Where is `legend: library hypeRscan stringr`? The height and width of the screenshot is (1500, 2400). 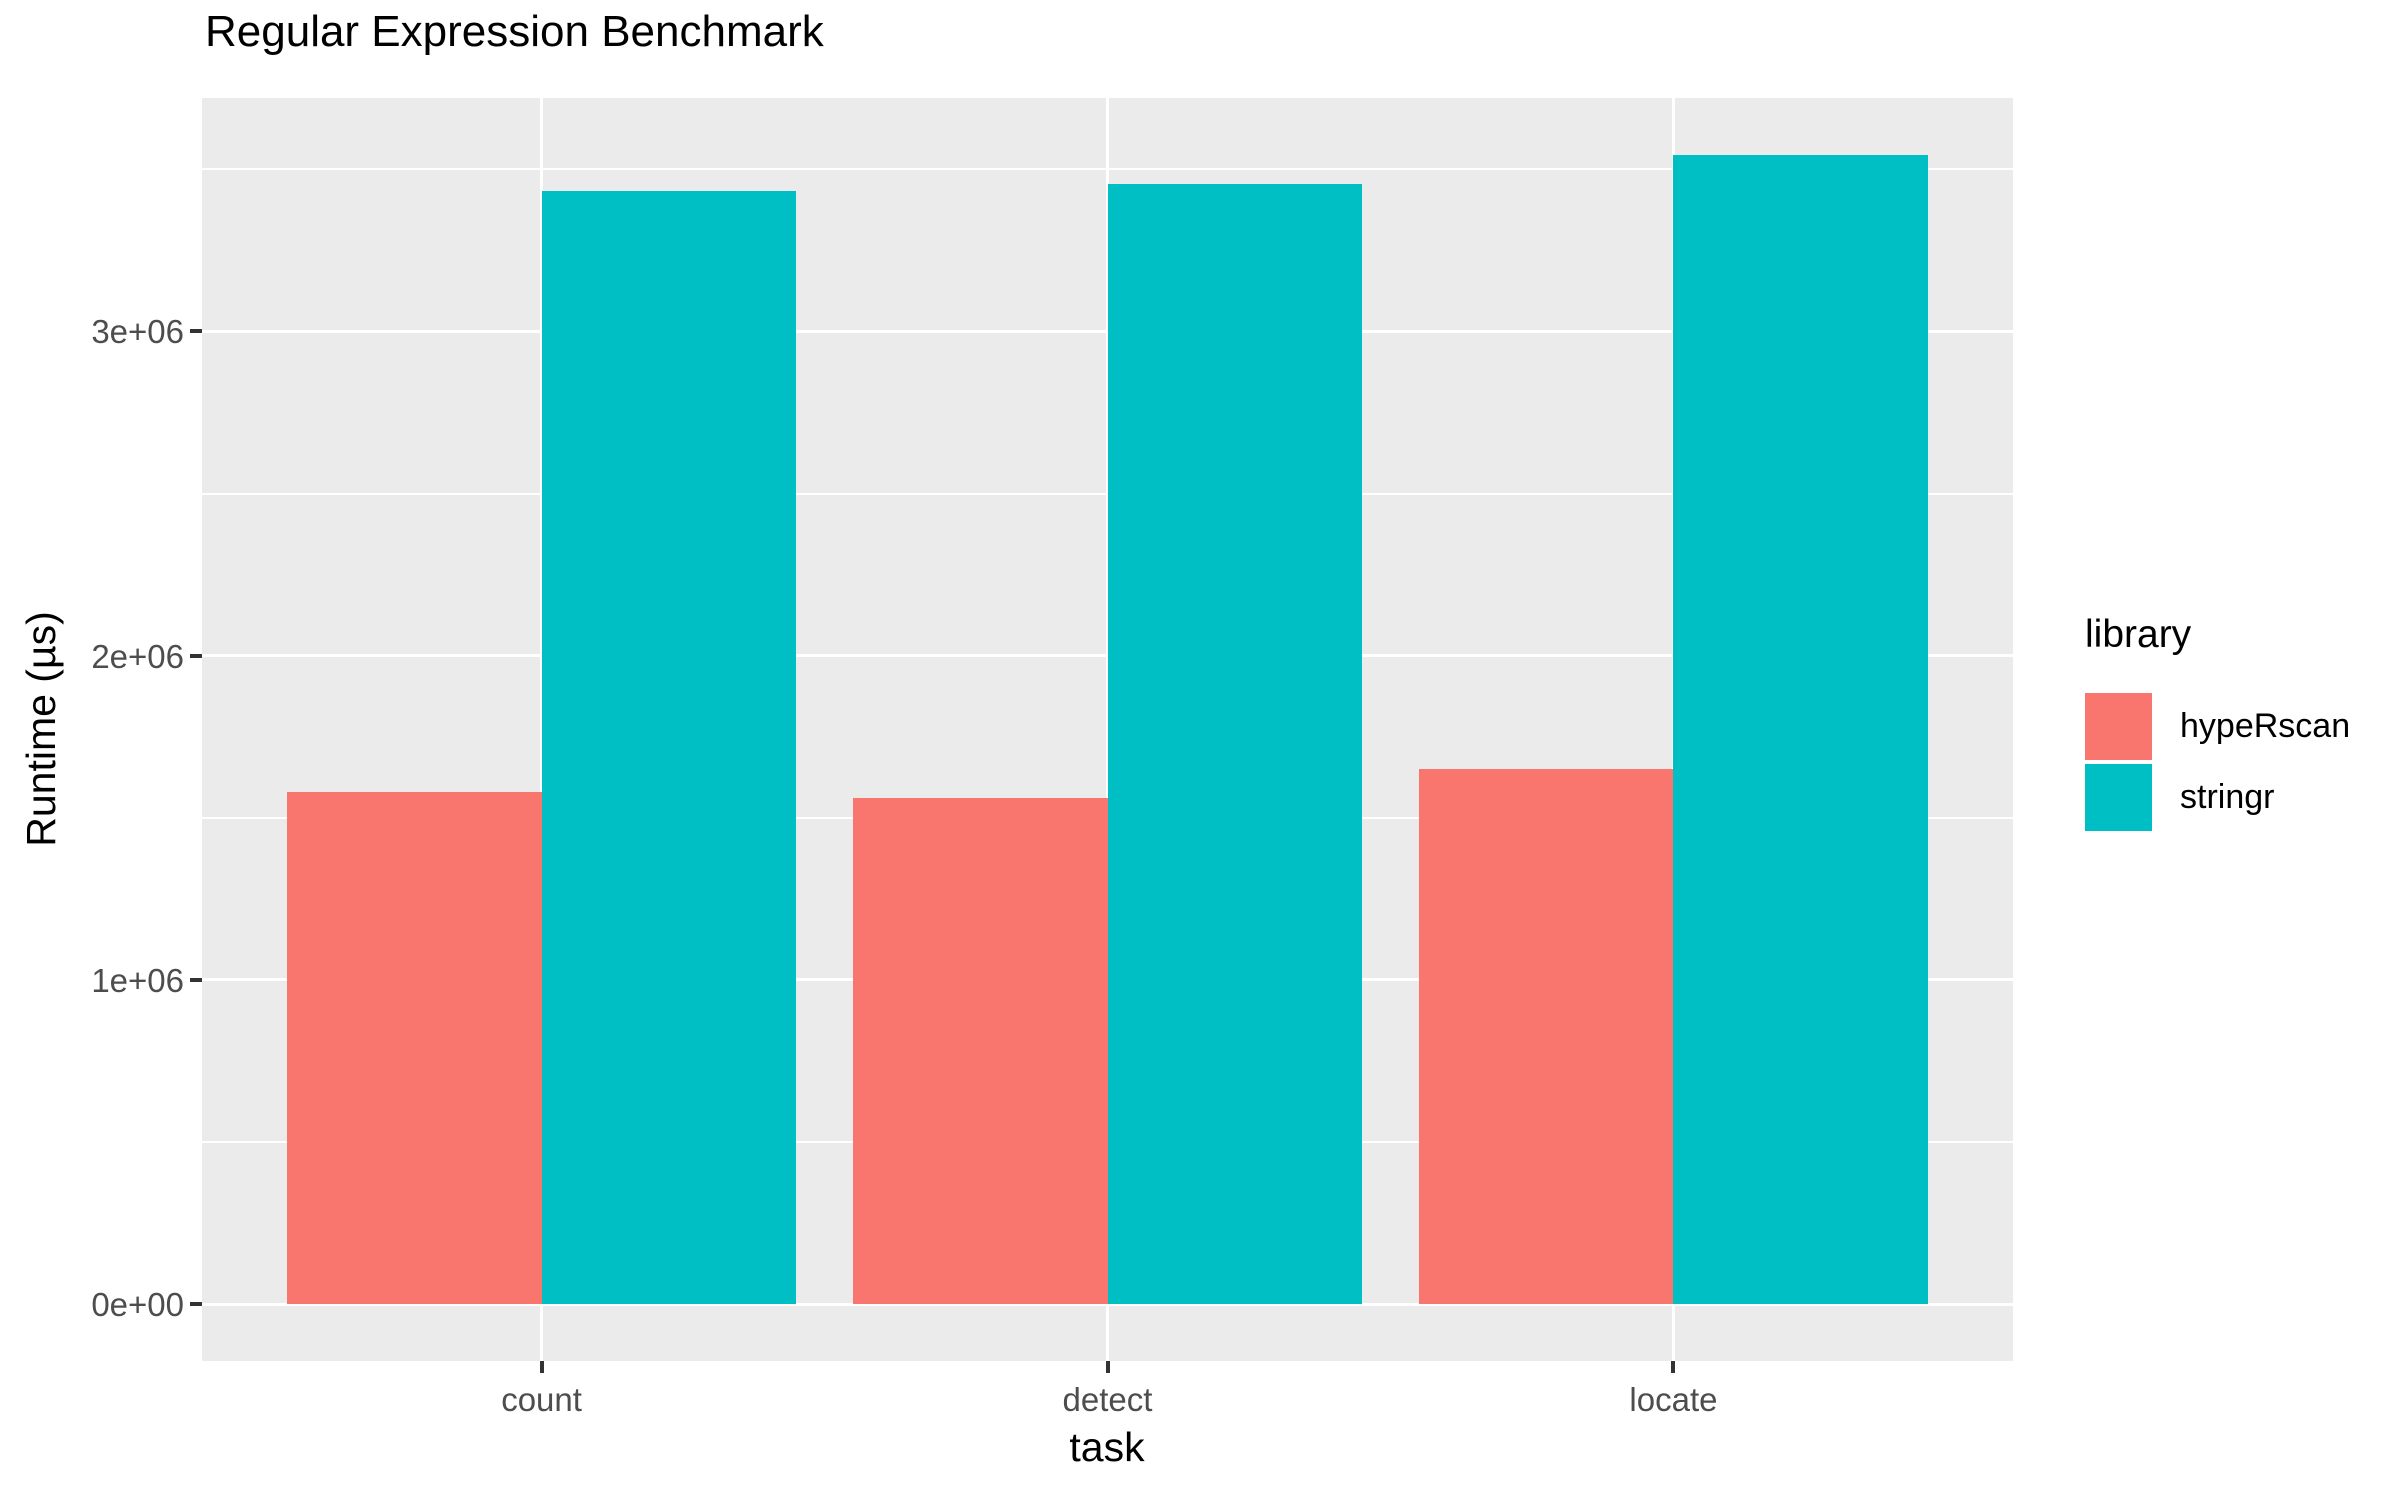
legend: library hypeRscan stringr is located at coordinates (2240, 723).